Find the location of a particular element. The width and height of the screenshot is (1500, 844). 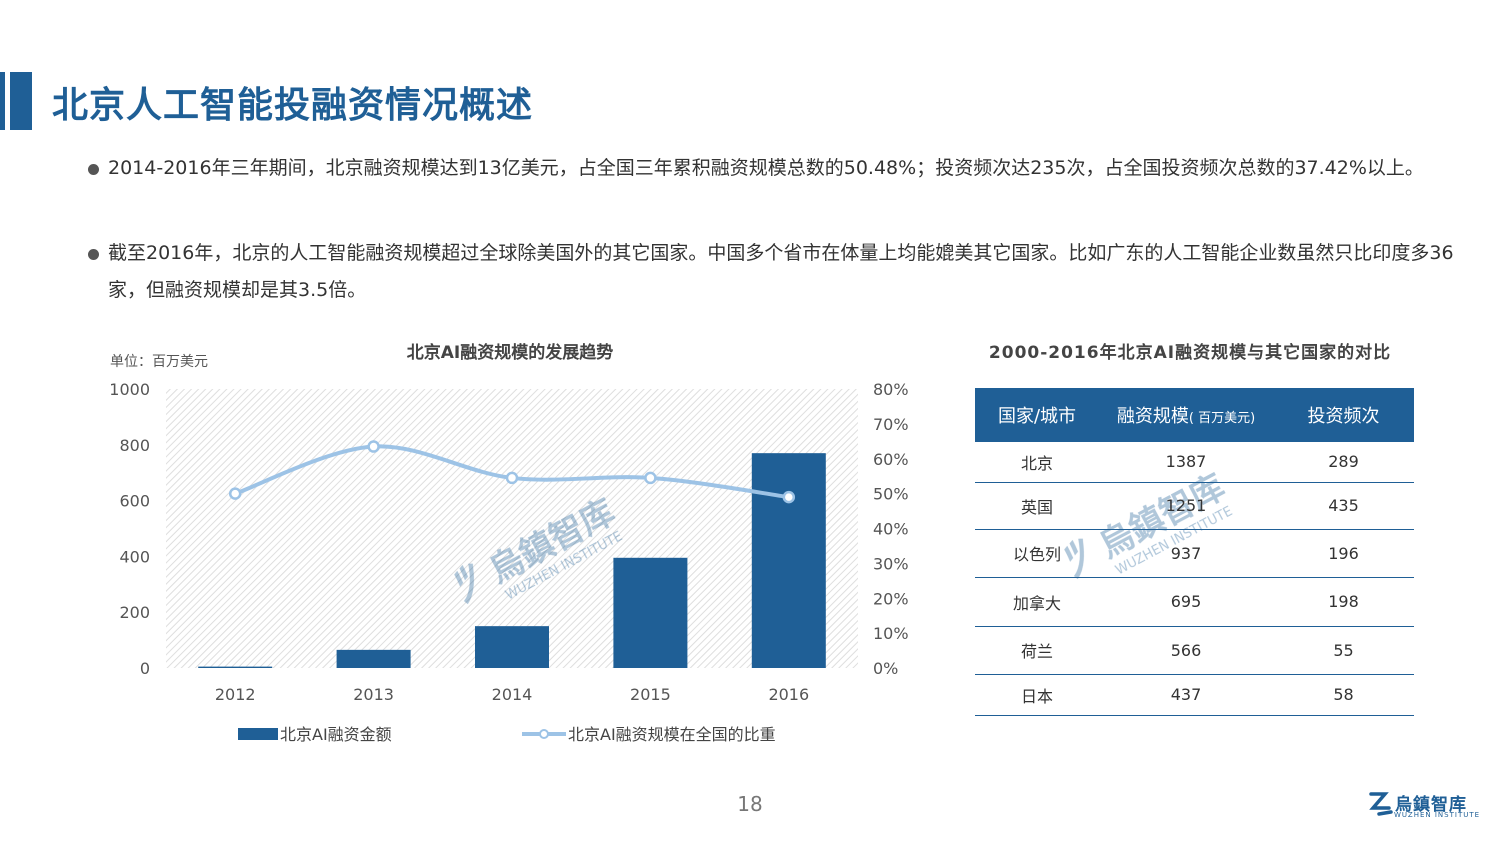

y-right-tick-label: 30% is located at coordinates (891, 563).